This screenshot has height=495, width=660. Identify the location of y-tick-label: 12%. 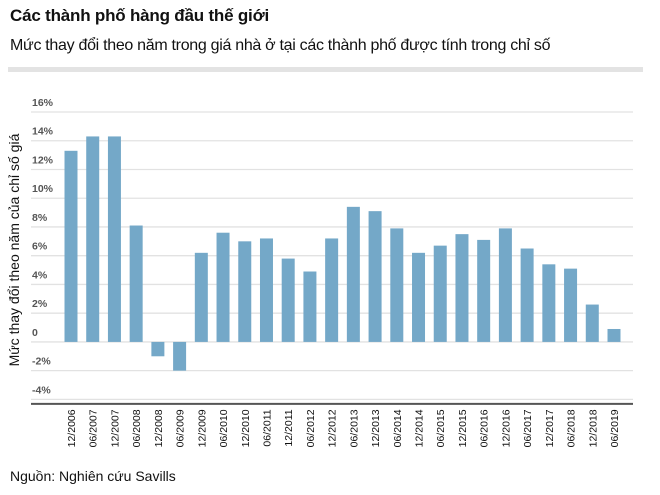
(43, 160).